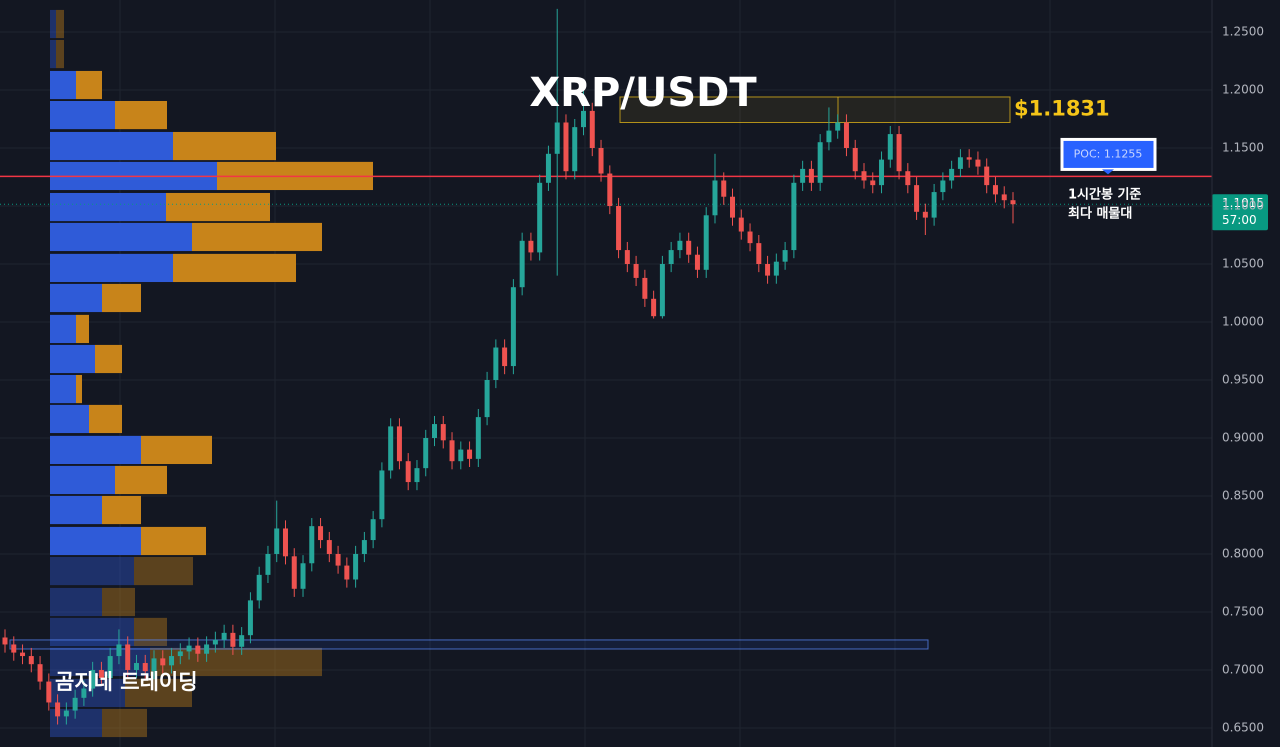  What do you see at coordinates (1243, 32) in the screenshot?
I see `y-tick-label: 1.2500` at bounding box center [1243, 32].